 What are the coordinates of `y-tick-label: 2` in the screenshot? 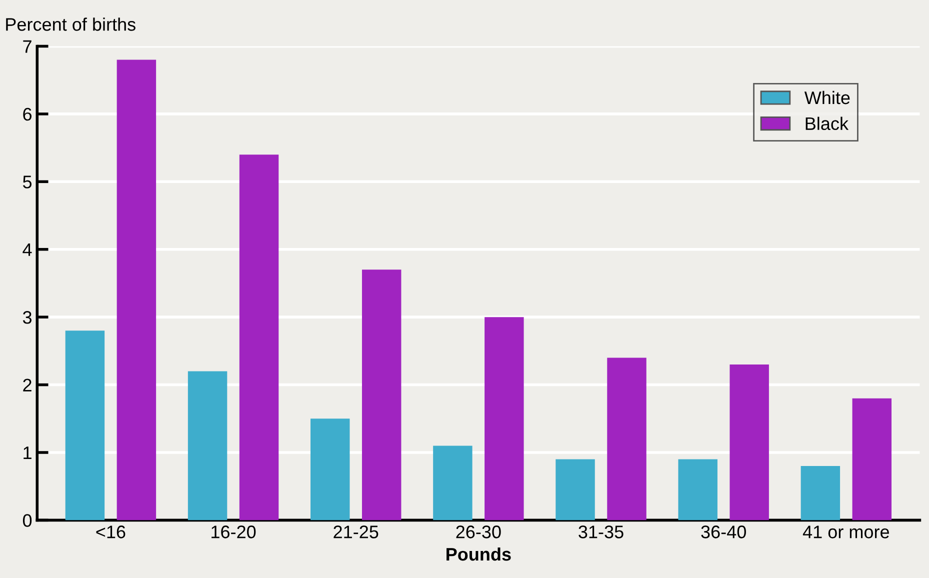 It's located at (27, 385).